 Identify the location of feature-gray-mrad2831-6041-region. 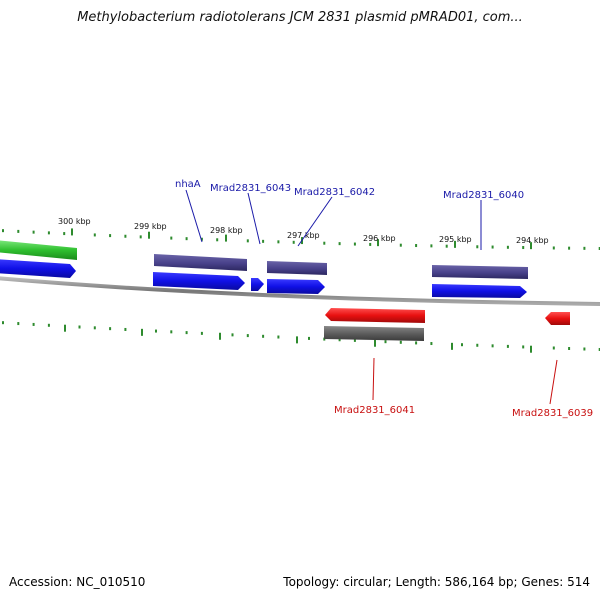
(374, 333).